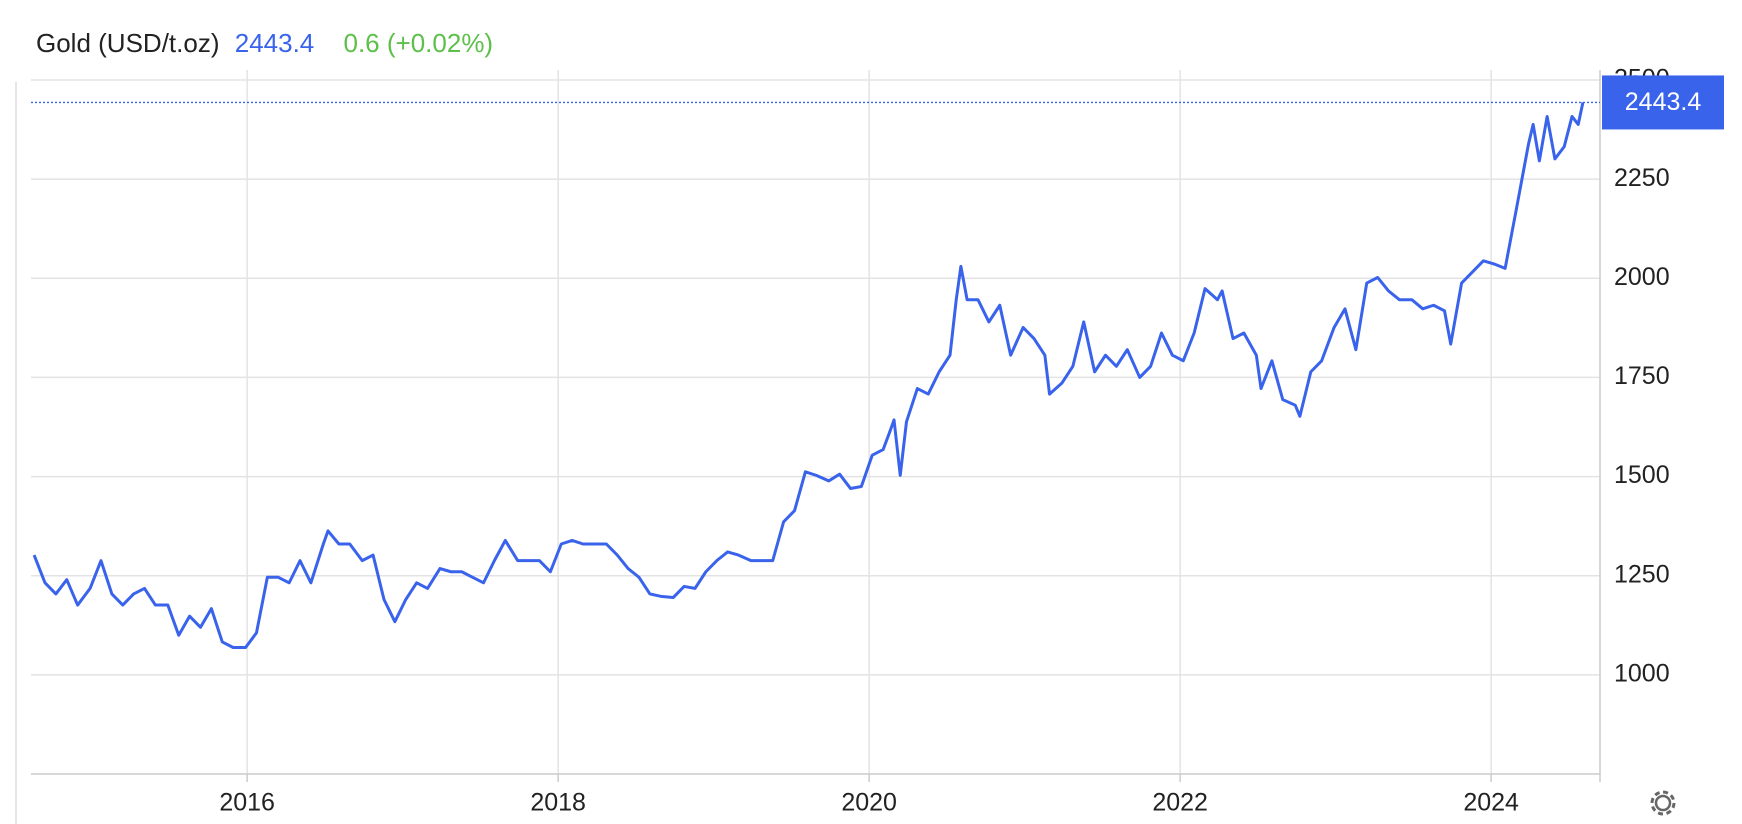 The height and width of the screenshot is (824, 1742). What do you see at coordinates (558, 803) in the screenshot?
I see `x-tick-label: 2018` at bounding box center [558, 803].